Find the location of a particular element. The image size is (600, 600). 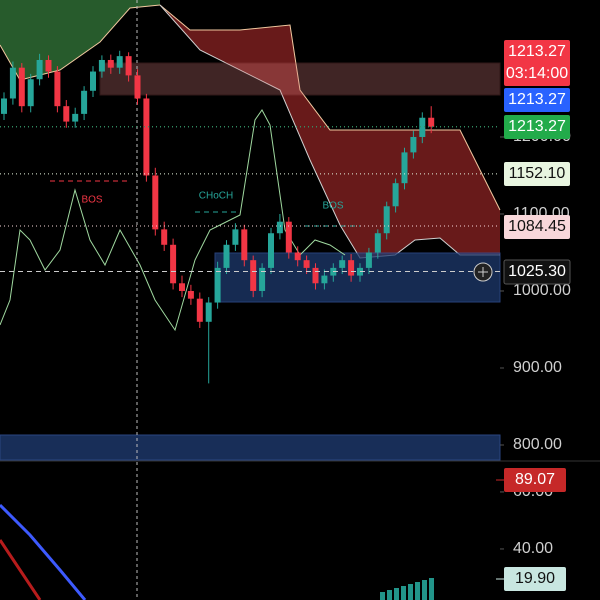

indicator-tag-label: 19.90 is located at coordinates (535, 578).